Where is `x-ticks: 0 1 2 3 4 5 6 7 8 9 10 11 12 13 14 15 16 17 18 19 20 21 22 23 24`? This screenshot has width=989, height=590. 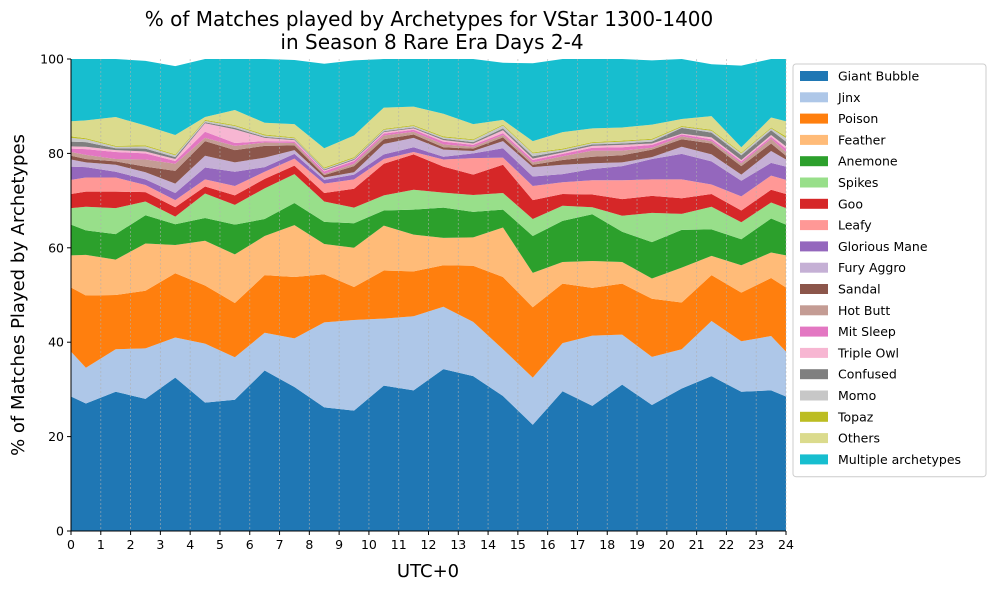 x-ticks: 0 1 2 3 4 5 6 7 8 9 10 11 12 13 14 15 16 17 18 19 20 21 22 23 24 is located at coordinates (430, 541).